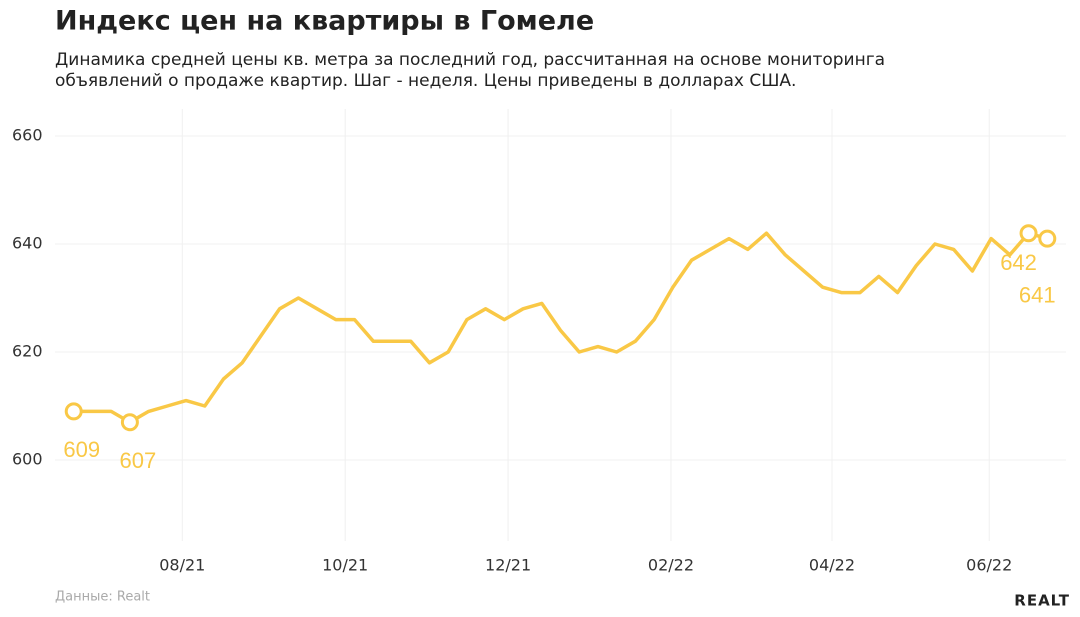 This screenshot has width=1080, height=617. Describe the element at coordinates (27, 459) in the screenshot. I see `y-tick-label: 600` at that location.